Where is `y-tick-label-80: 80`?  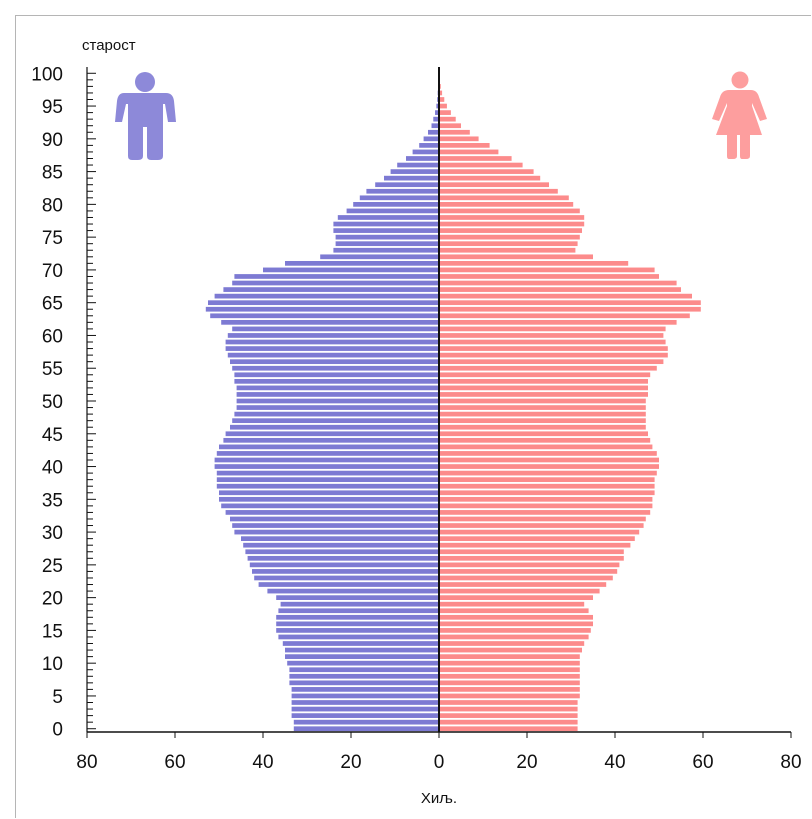
y-tick-label-80: 80 is located at coordinates (52, 205).